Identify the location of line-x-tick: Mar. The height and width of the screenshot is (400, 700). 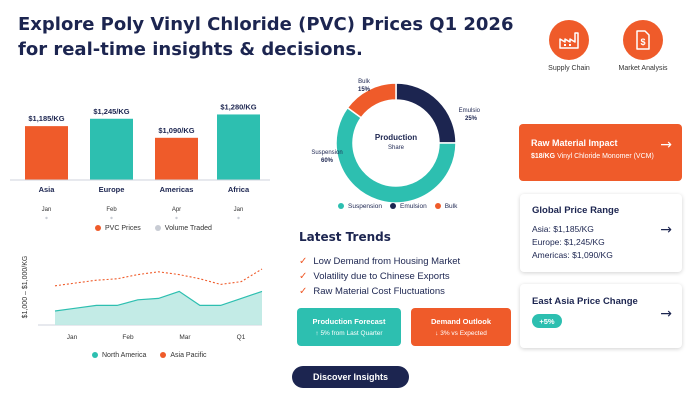
(185, 337).